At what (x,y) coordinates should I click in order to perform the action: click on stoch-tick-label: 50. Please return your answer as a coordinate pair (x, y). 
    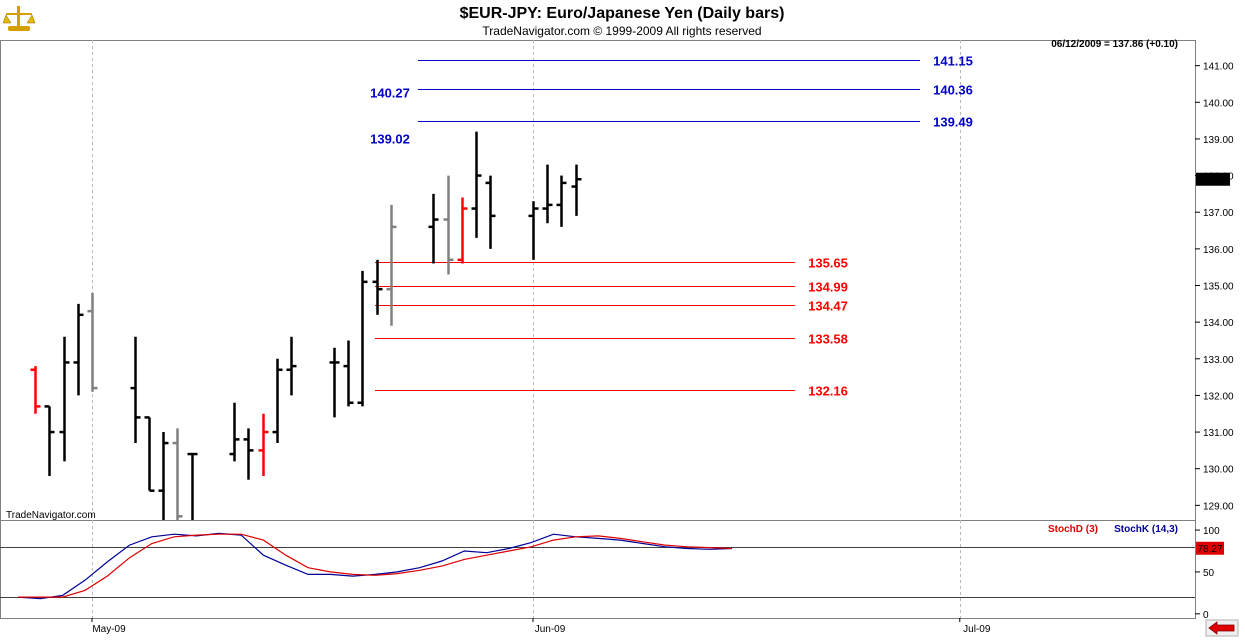
    Looking at the image, I should click on (1209, 573).